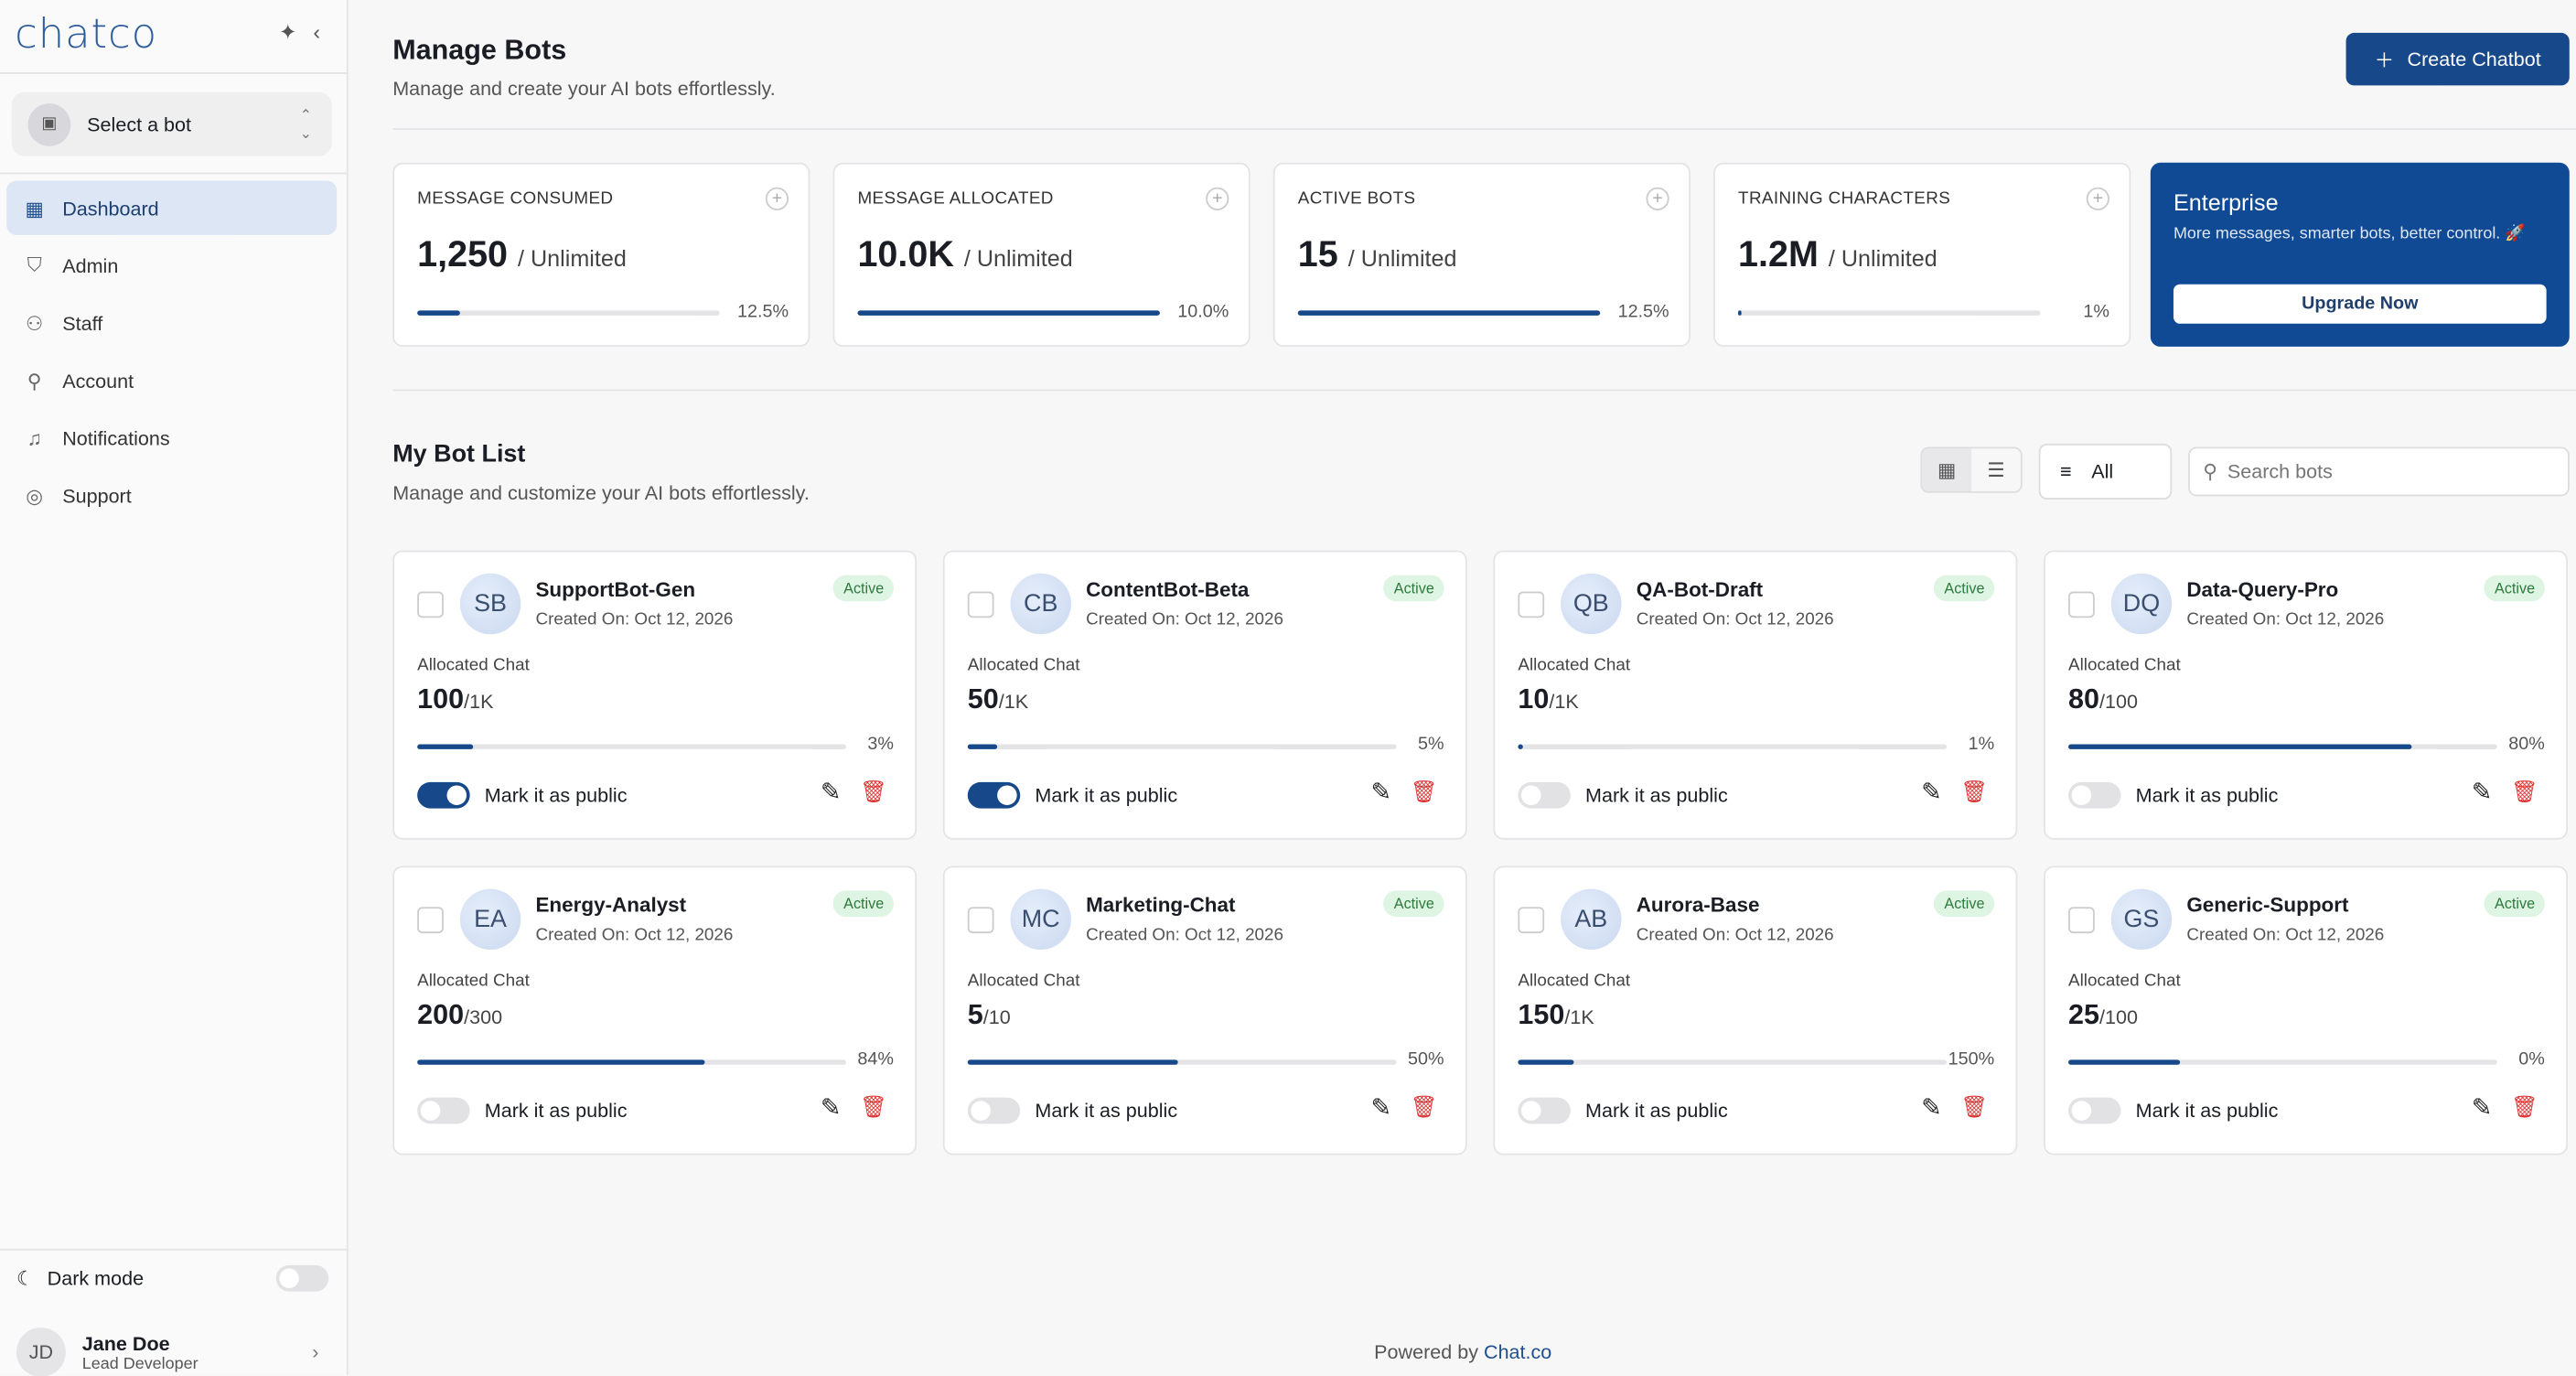 This screenshot has width=2576, height=1376. I want to click on filter-button: ≡ All, so click(2105, 471).